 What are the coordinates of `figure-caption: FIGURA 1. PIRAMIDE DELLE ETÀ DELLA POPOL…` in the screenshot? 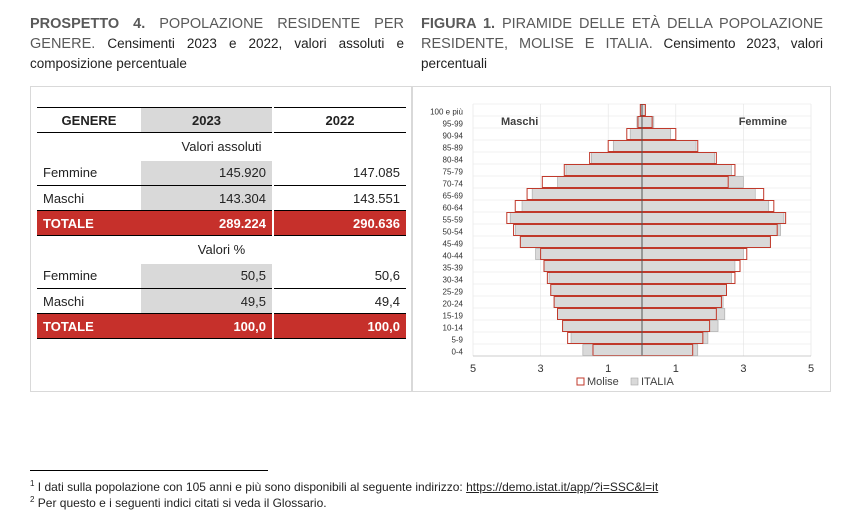 It's located at (622, 44).